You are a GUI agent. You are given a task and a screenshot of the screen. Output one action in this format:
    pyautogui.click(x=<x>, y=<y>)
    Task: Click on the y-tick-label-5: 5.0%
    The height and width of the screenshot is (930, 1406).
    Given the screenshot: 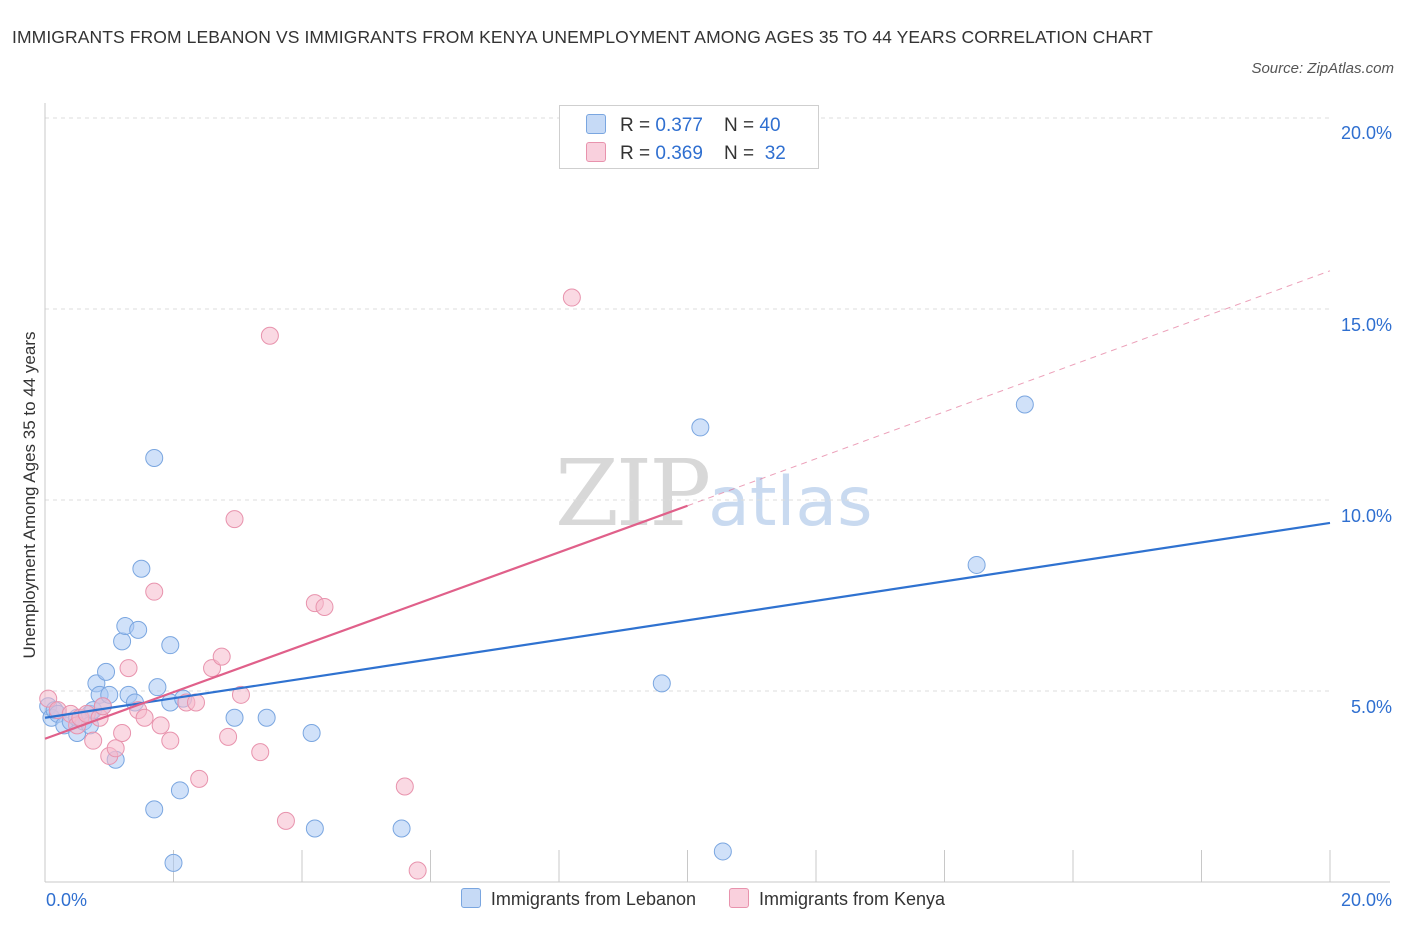 What is the action you would take?
    pyautogui.click(x=1371, y=707)
    